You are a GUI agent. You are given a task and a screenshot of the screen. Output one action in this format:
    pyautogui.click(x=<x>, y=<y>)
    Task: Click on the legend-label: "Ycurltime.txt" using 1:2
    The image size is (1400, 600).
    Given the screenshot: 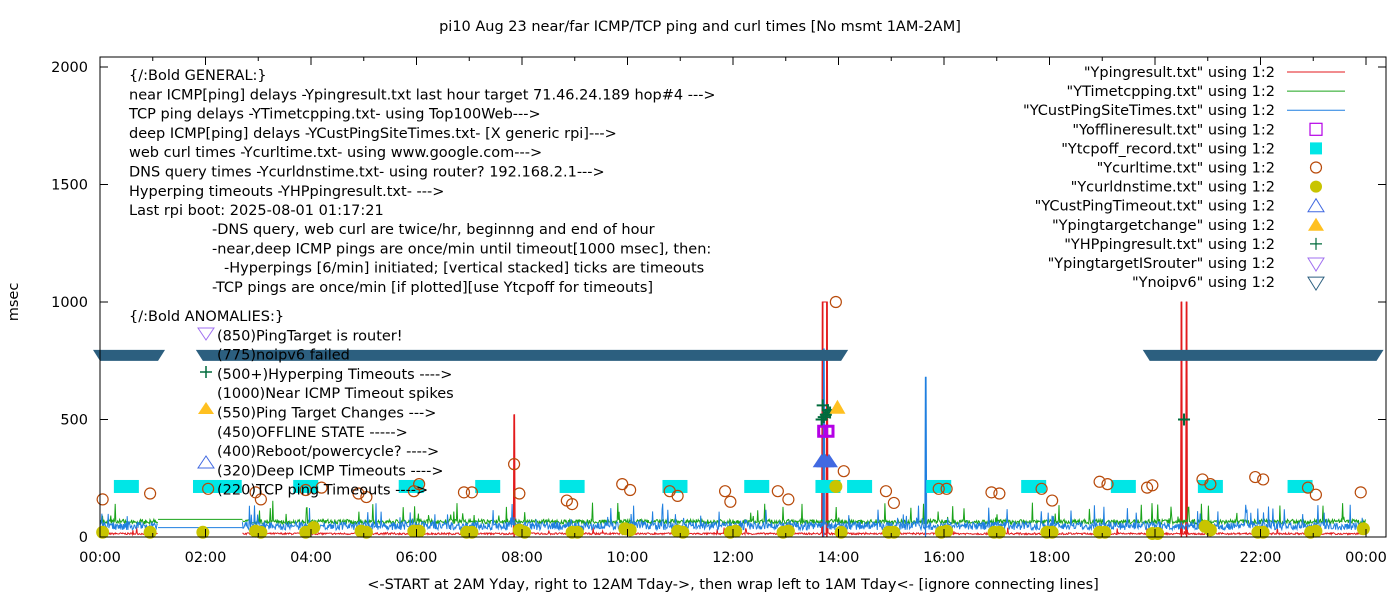 What is the action you would take?
    pyautogui.click(x=1186, y=169)
    